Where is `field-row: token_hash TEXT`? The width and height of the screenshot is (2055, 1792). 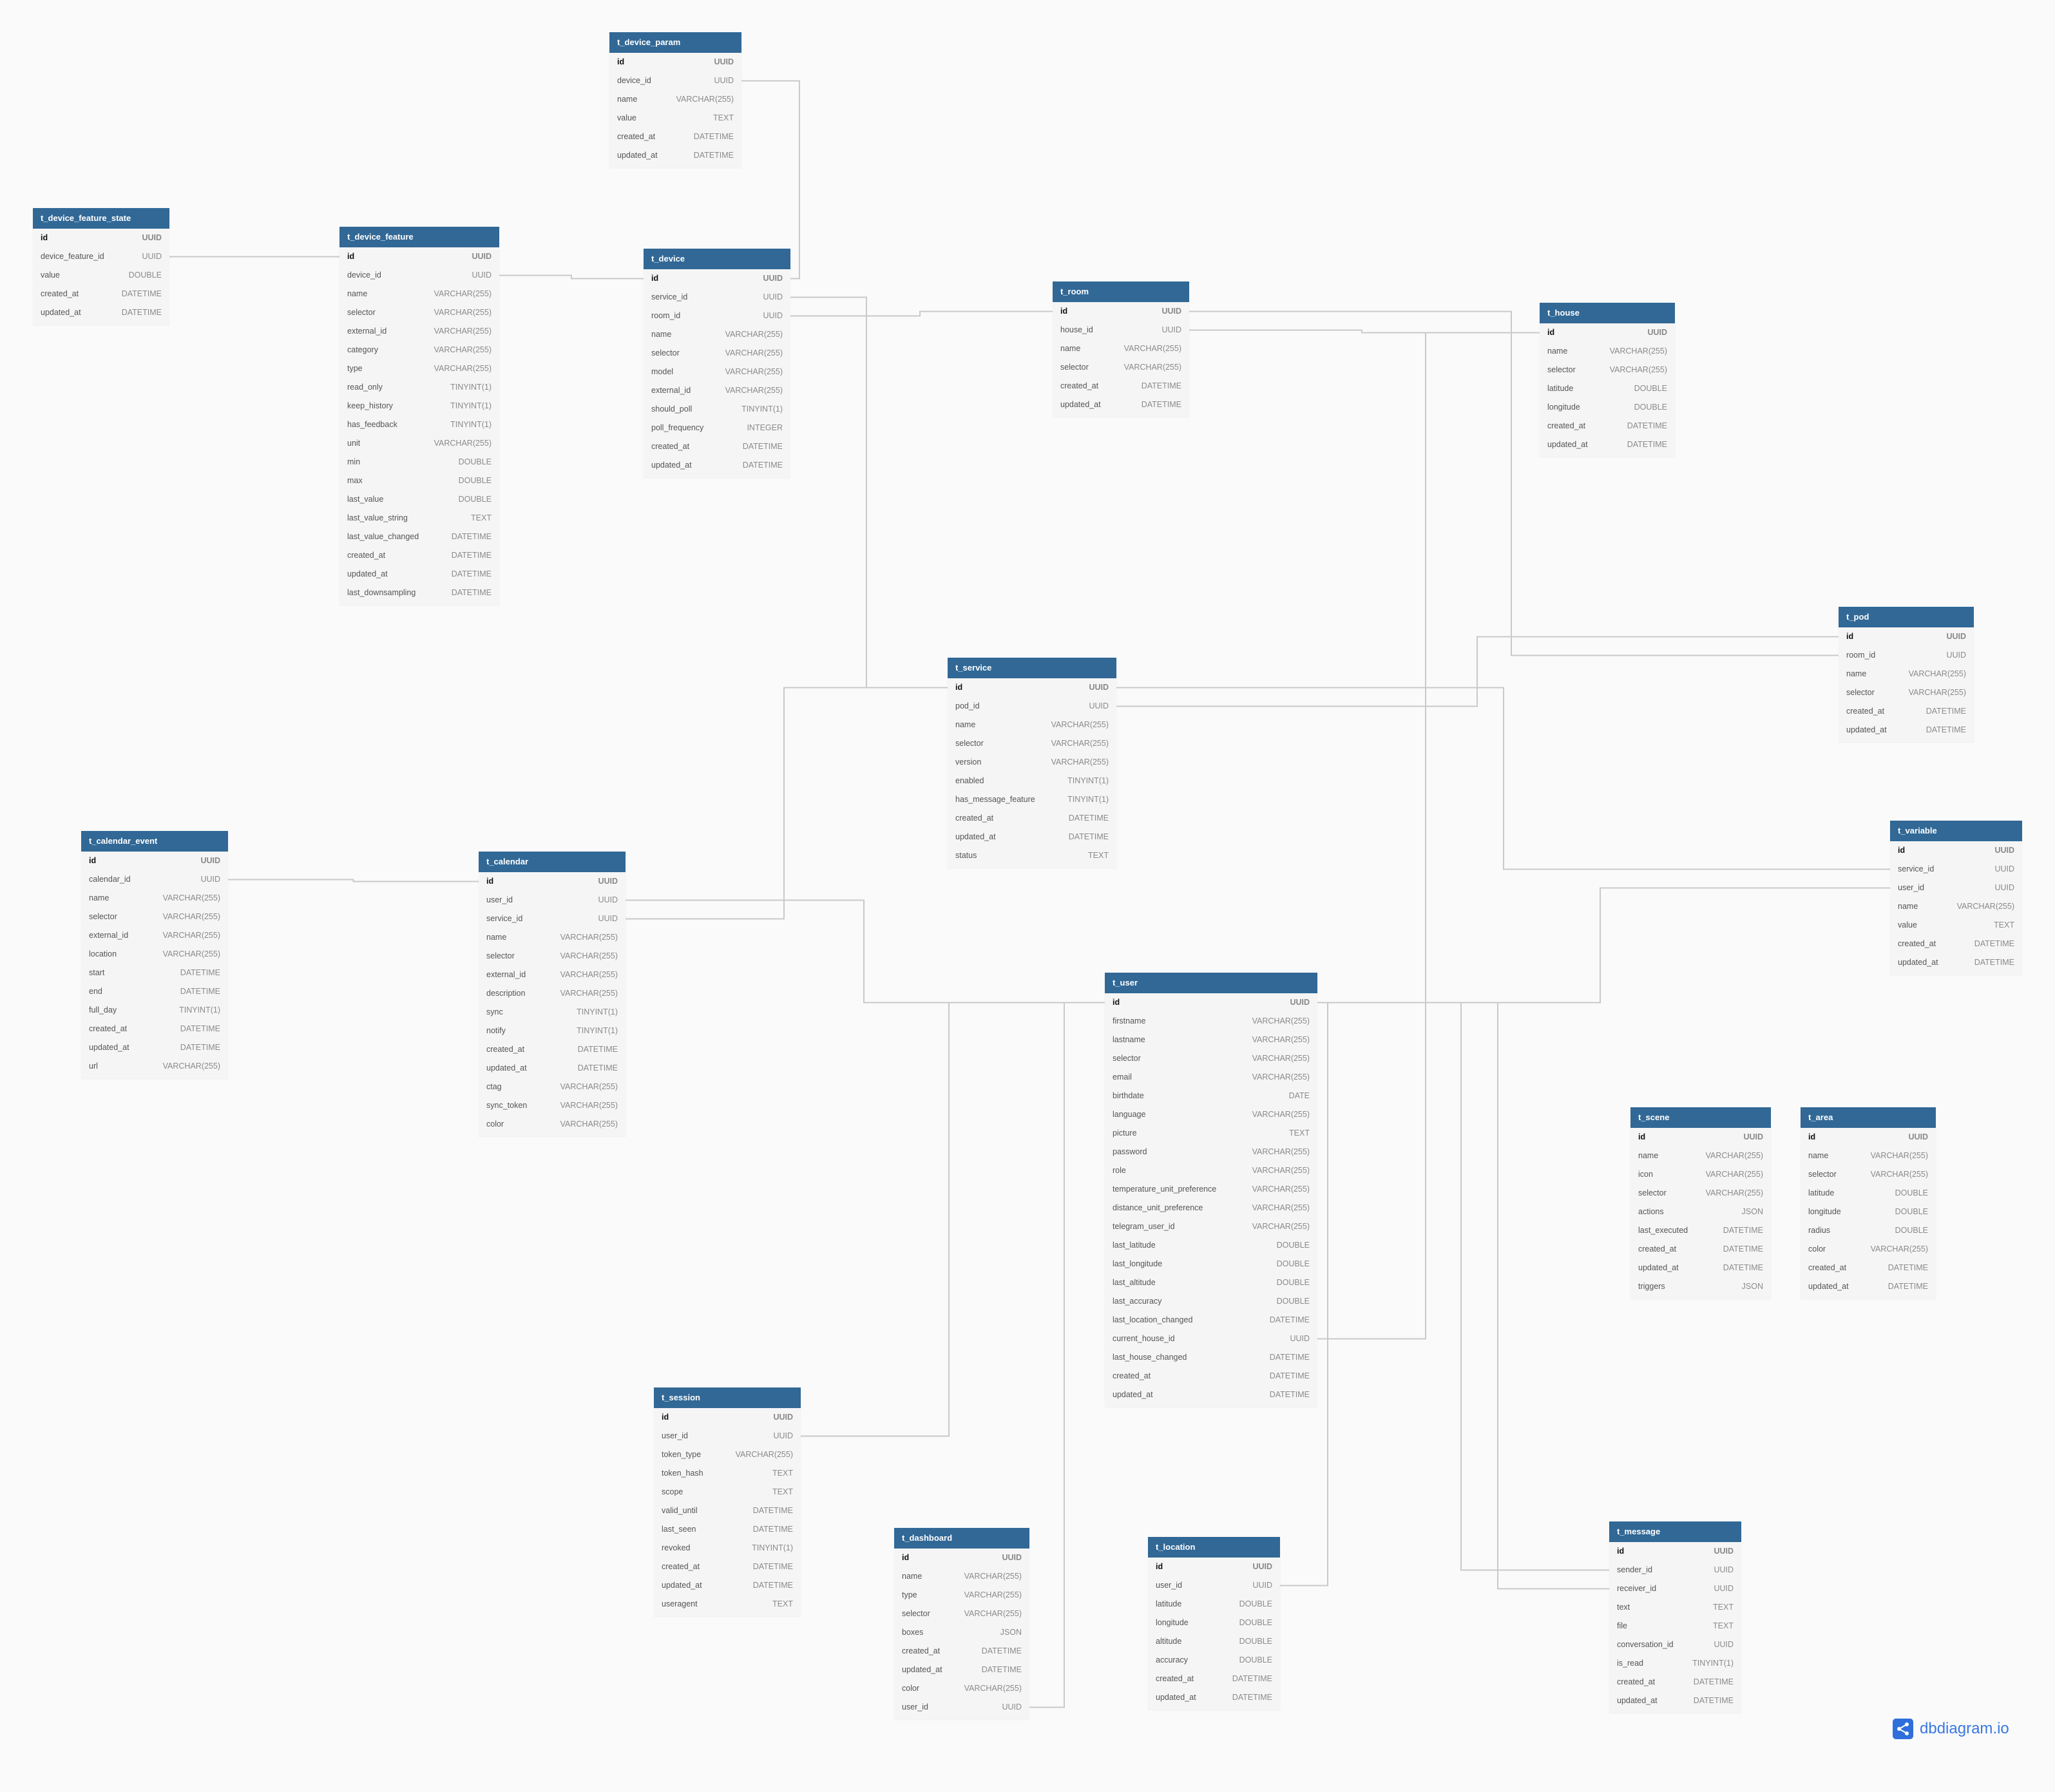 field-row: token_hash TEXT is located at coordinates (727, 1474).